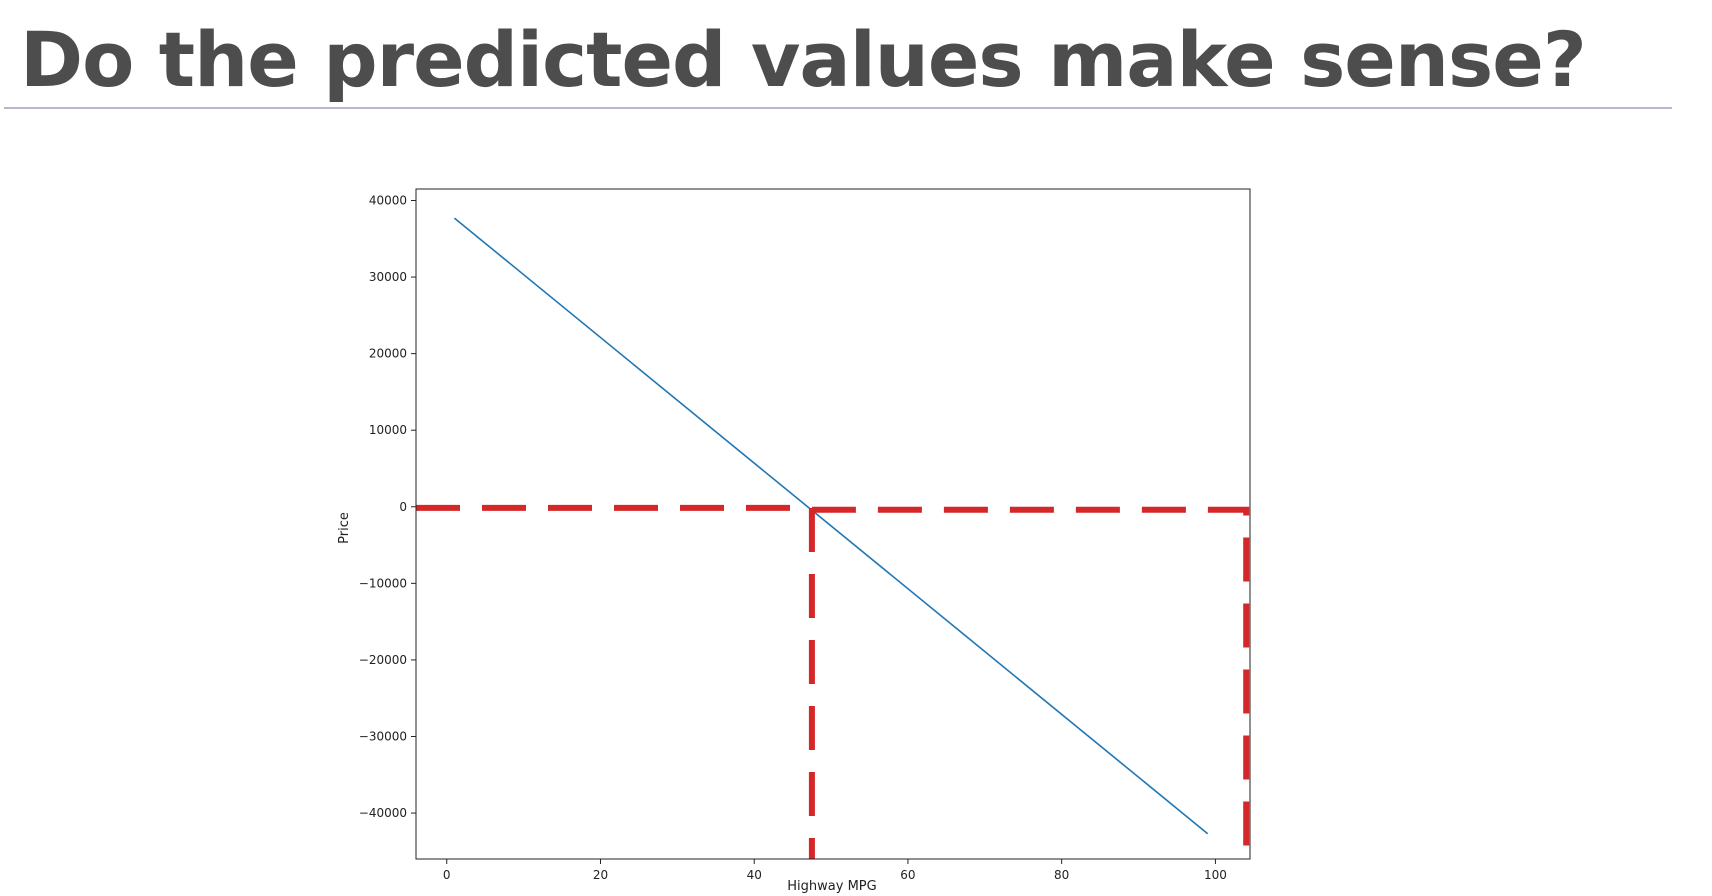 Image resolution: width=1712 pixels, height=896 pixels. I want to click on y-tick-label: 0, so click(403, 507).